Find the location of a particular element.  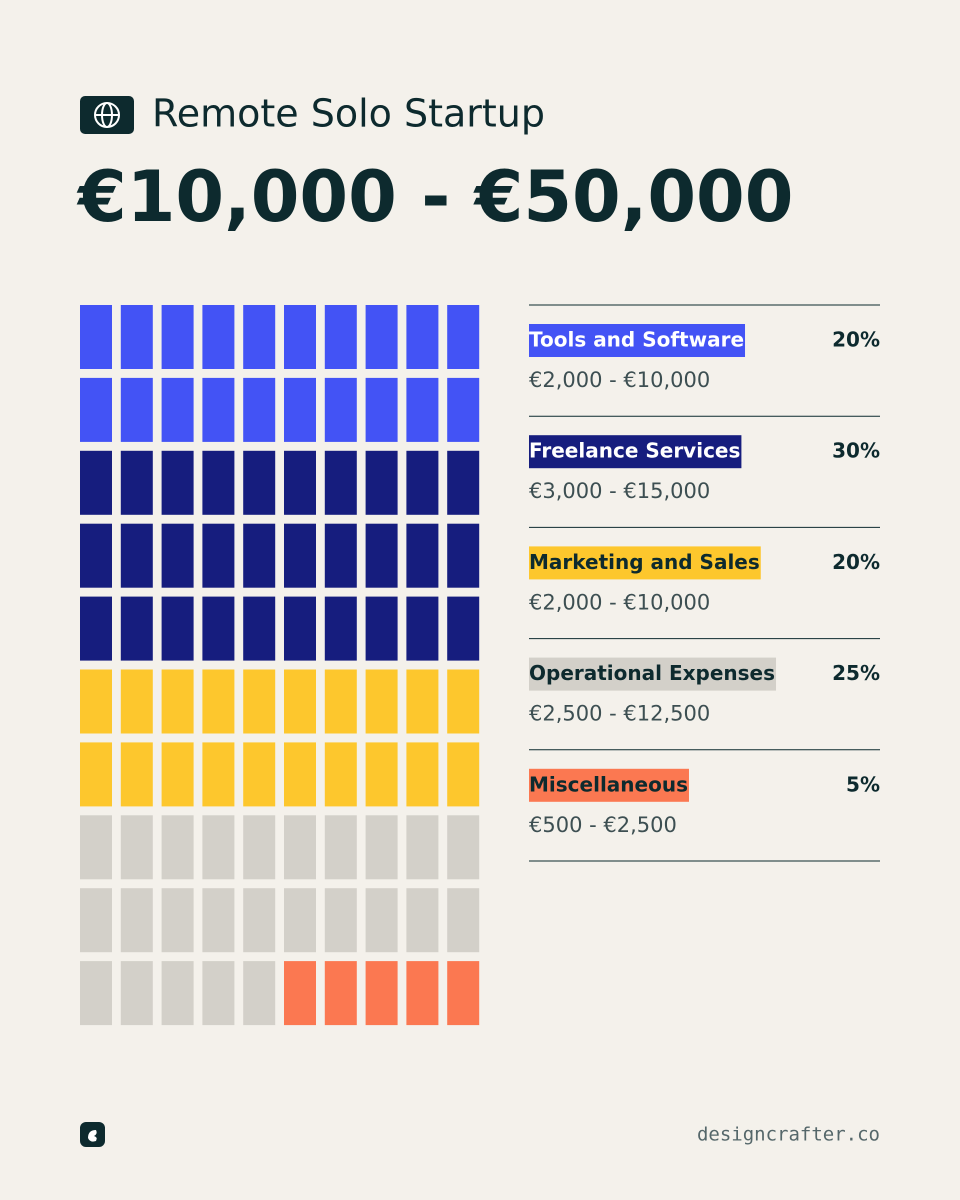

percent-label: 30% is located at coordinates (856, 451).